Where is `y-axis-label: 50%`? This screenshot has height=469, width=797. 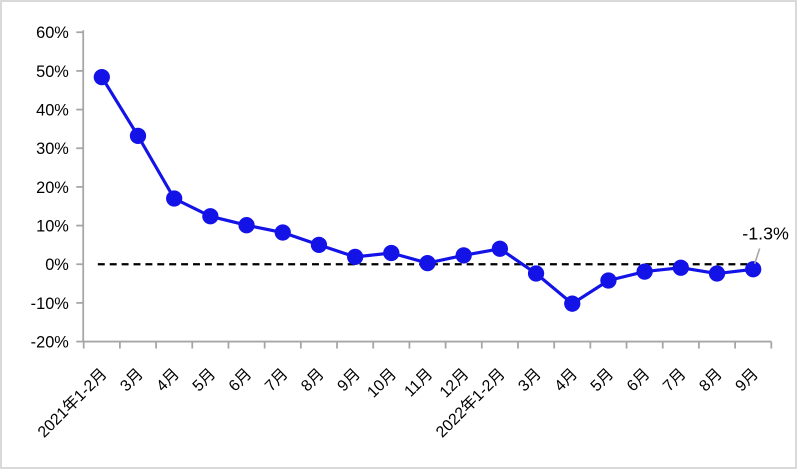 y-axis-label: 50% is located at coordinates (52, 72).